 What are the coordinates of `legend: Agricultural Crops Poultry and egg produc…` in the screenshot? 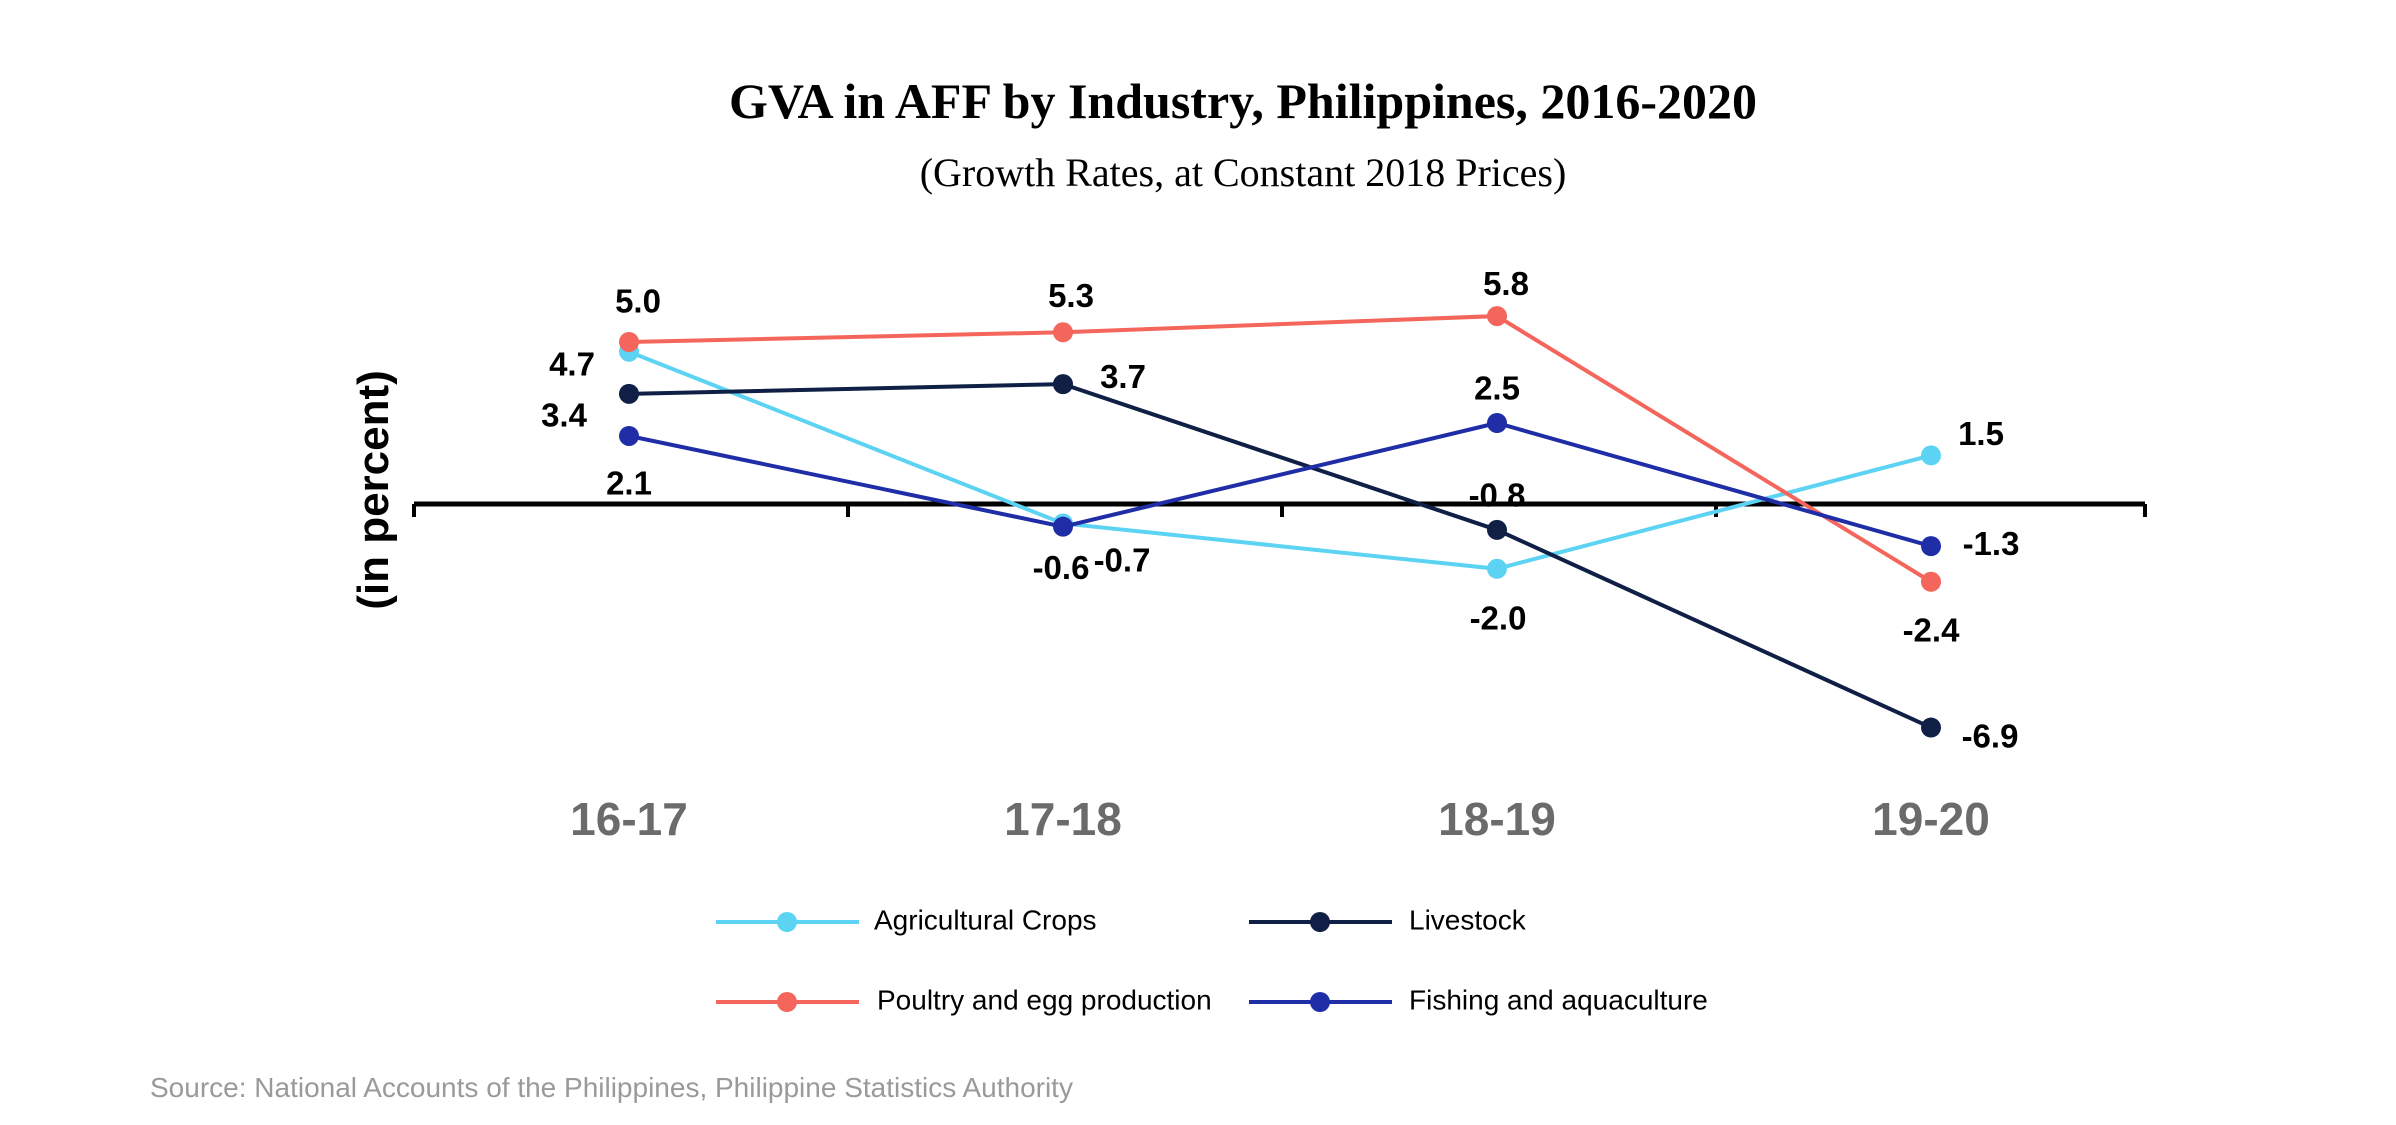 It's located at (1212, 959).